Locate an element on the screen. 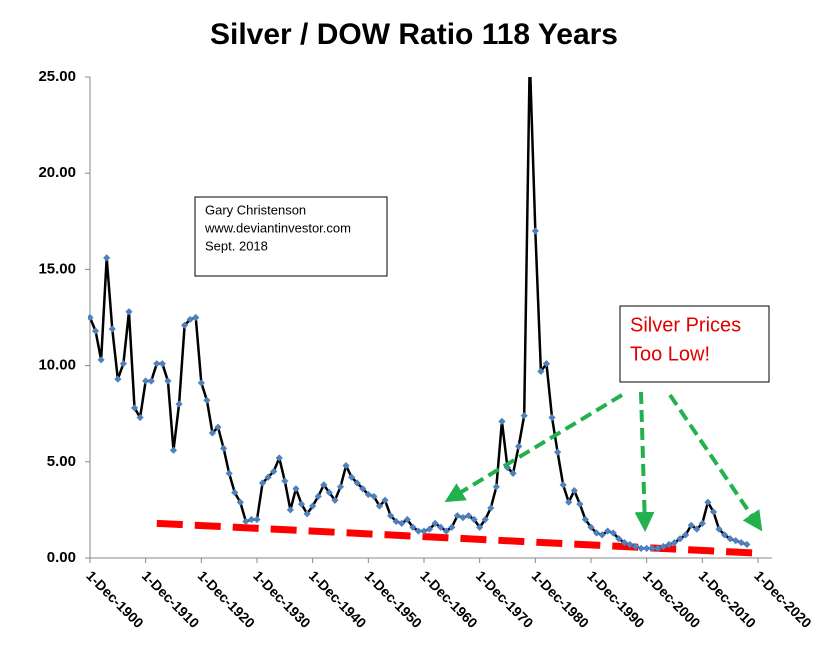 The width and height of the screenshot is (829, 661). credit-text: Gary Christenson is located at coordinates (255, 209).